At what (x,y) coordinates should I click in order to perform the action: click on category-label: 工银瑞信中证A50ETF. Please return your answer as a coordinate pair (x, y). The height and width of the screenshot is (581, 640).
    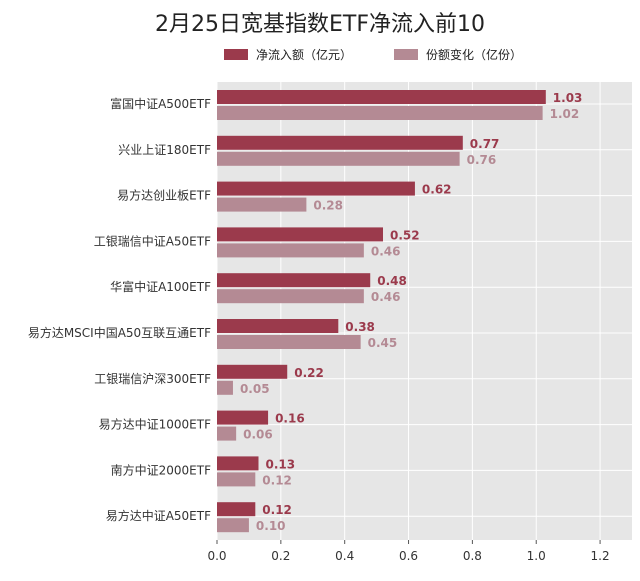
    Looking at the image, I should click on (152, 240).